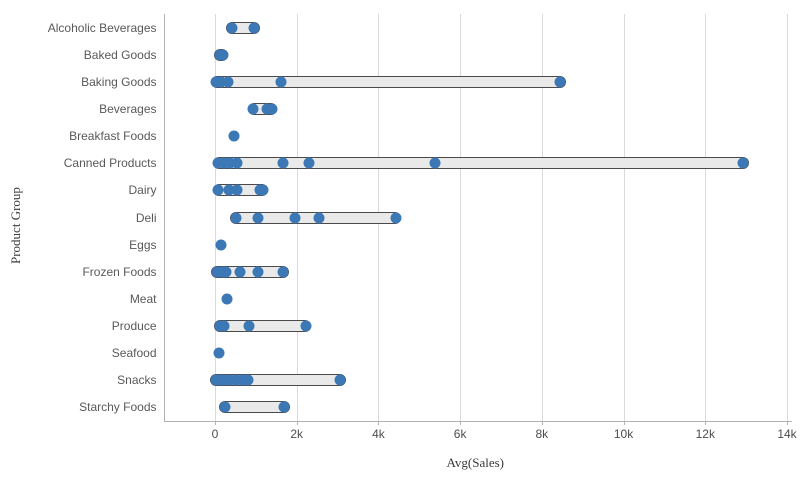 Image resolution: width=800 pixels, height=479 pixels. Describe the element at coordinates (460, 434) in the screenshot. I see `x-tick-label: 6k` at that location.